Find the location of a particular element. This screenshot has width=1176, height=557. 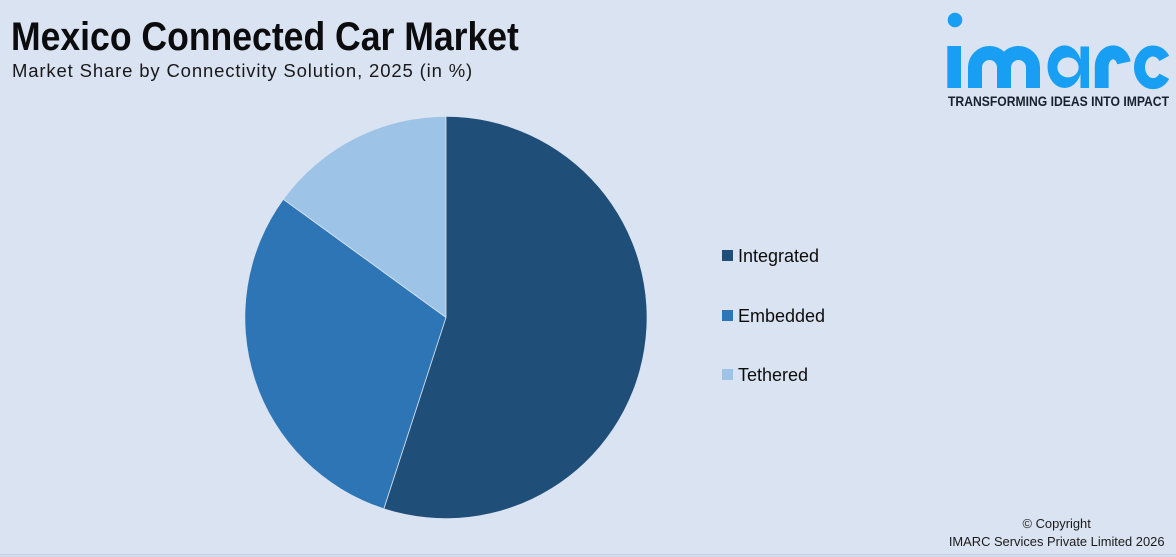

svg-text: TRANSFORMING IDEAS INTO IMPACT is located at coordinates (1058, 101).